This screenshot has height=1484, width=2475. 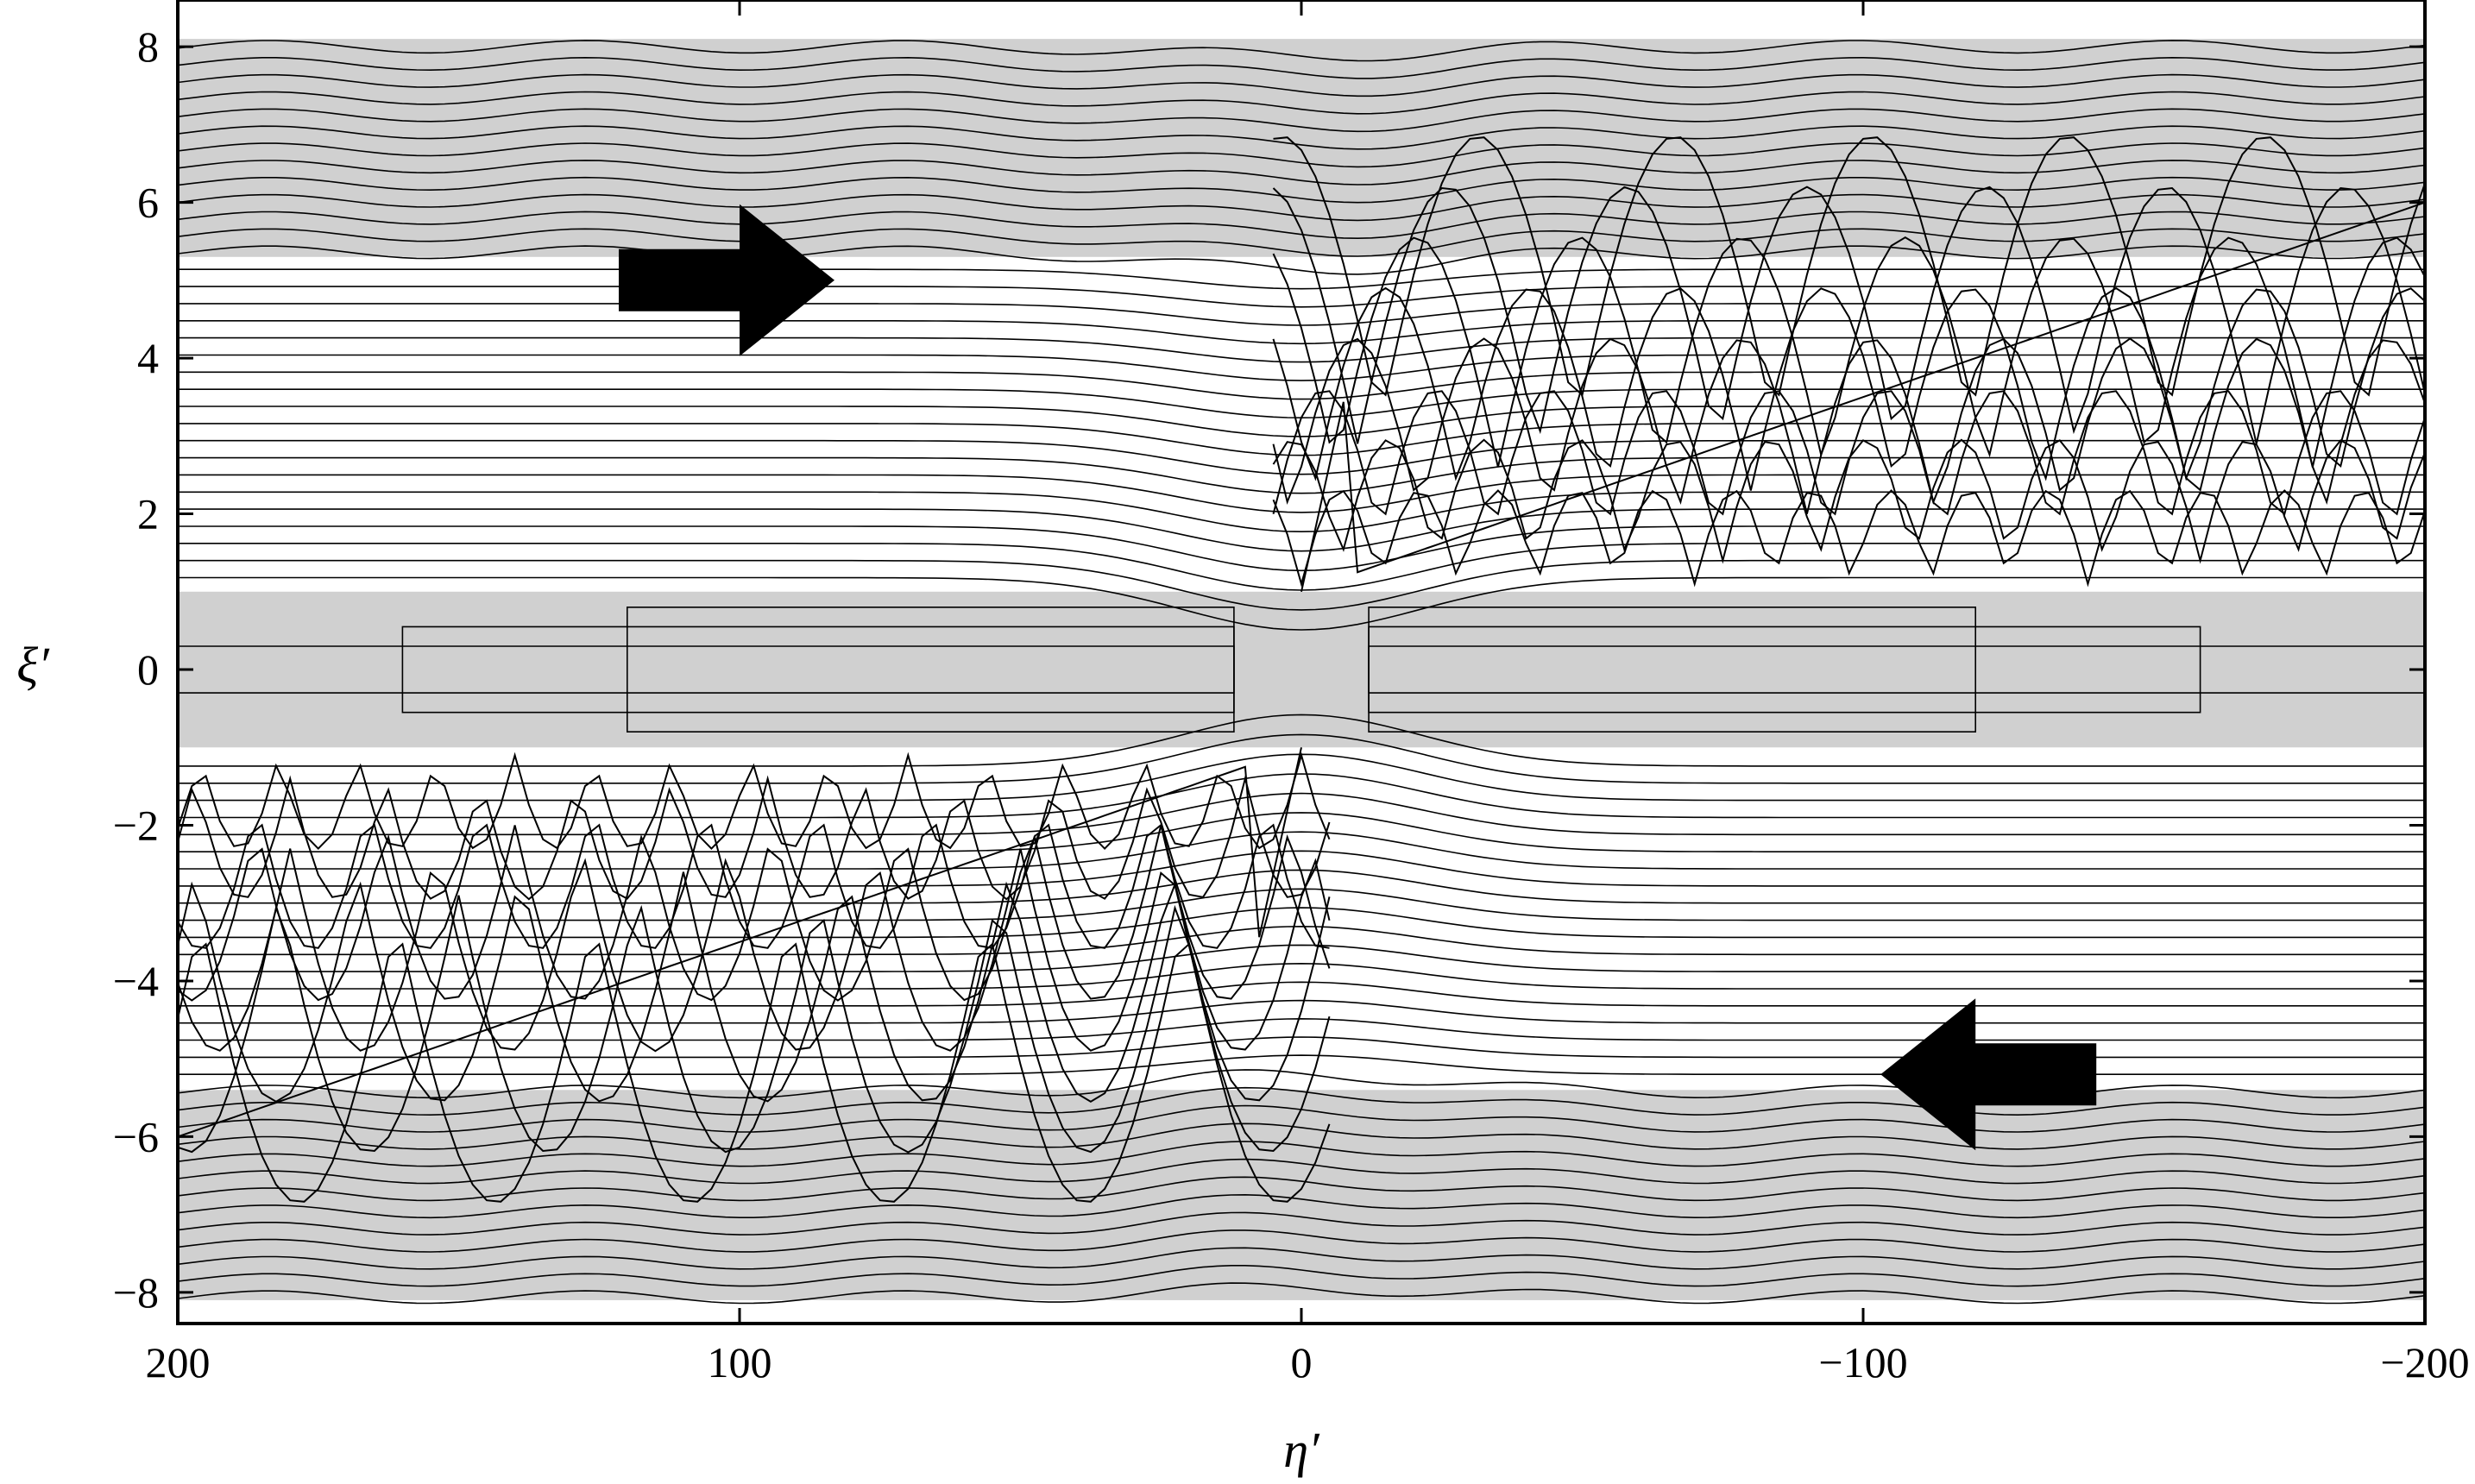 What do you see at coordinates (33, 665) in the screenshot?
I see `y-axis-label: ξ′` at bounding box center [33, 665].